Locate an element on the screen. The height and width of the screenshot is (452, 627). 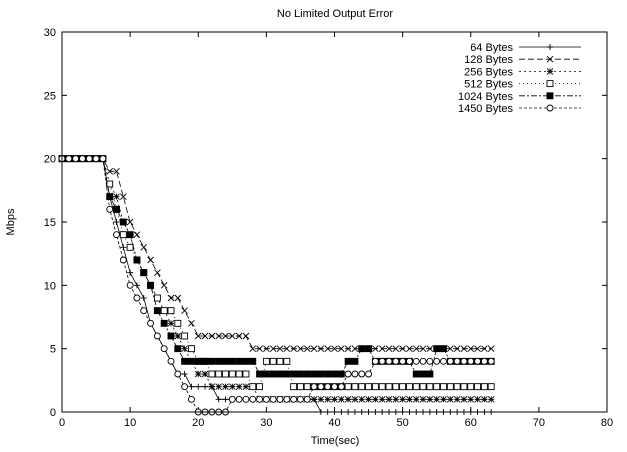
x-tick-label: 10 is located at coordinates (130, 423).